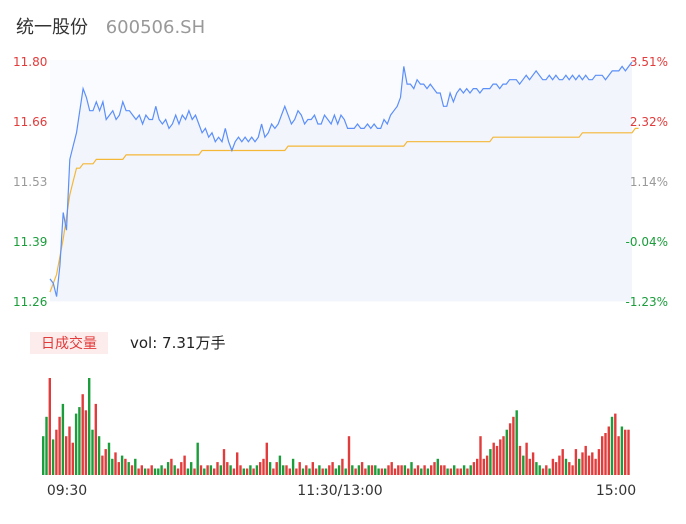 The width and height of the screenshot is (686, 524). I want to click on price-axis-label: 11.66, so click(30, 122).